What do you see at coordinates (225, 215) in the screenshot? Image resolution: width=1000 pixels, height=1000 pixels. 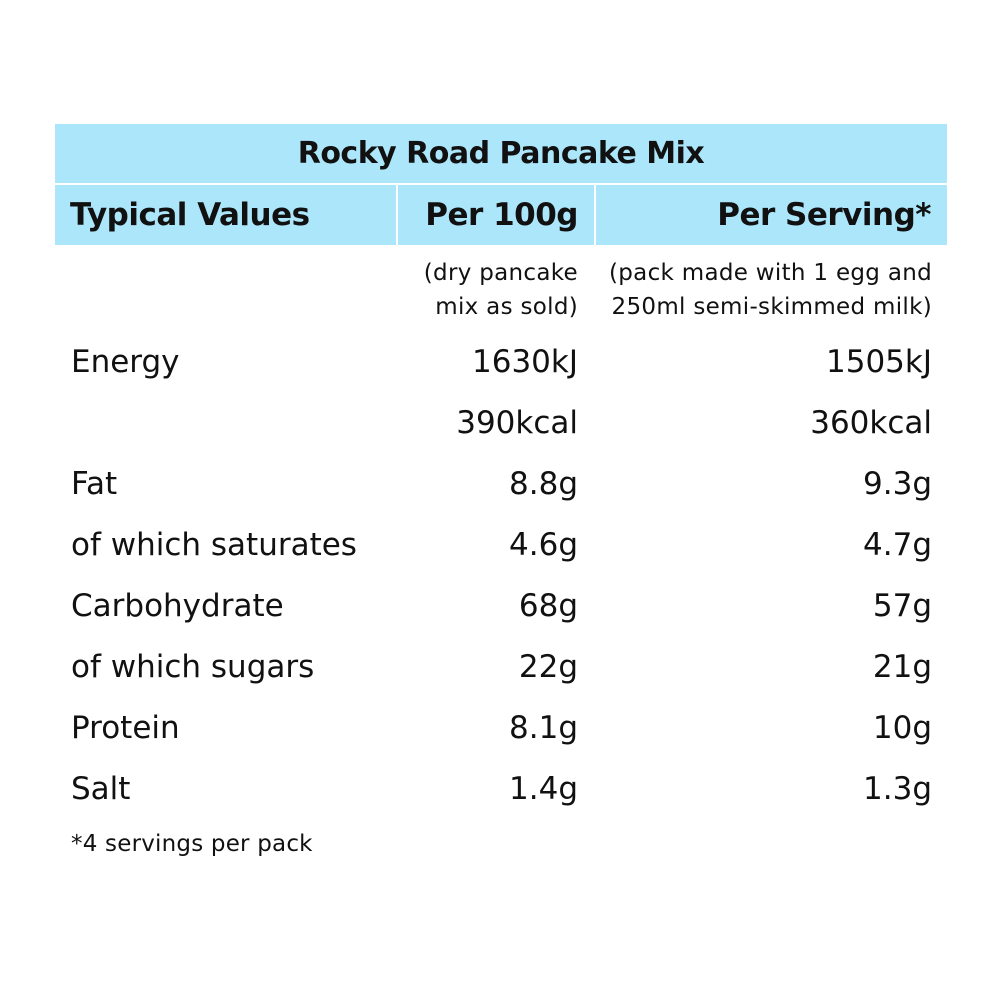 I see `header-typical-values: Typical Values` at bounding box center [225, 215].